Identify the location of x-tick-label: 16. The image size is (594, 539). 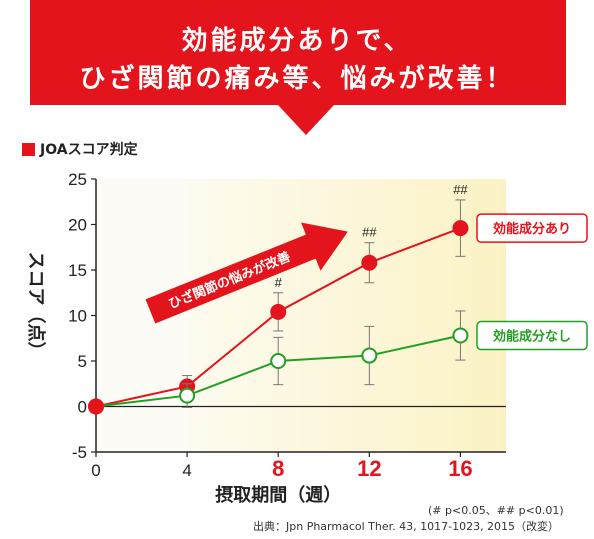
(460, 468).